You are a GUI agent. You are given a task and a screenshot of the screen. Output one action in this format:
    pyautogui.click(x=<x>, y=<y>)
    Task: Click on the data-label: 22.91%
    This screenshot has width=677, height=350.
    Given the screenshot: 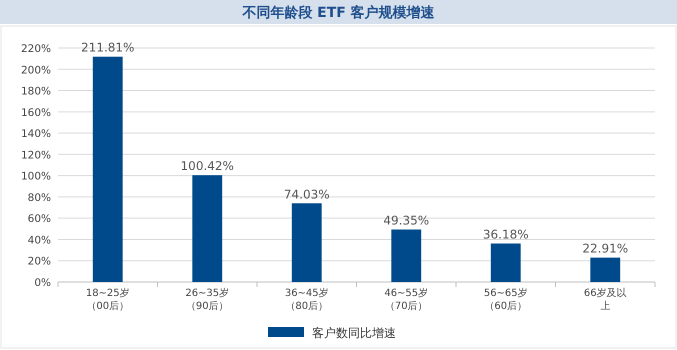 What is the action you would take?
    pyautogui.click(x=605, y=249)
    